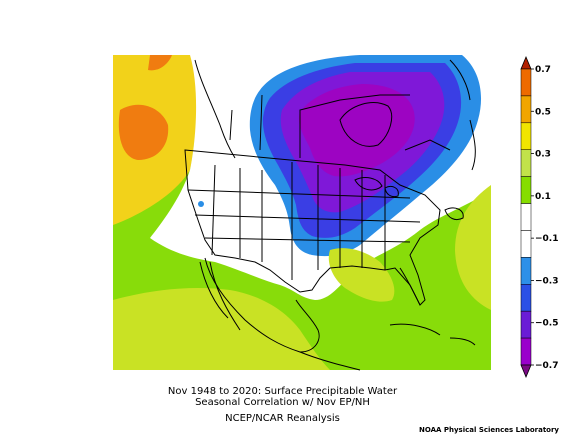 The width and height of the screenshot is (565, 437). Describe the element at coordinates (546, 366) in the screenshot. I see `colorbar-label: −0.7` at that location.